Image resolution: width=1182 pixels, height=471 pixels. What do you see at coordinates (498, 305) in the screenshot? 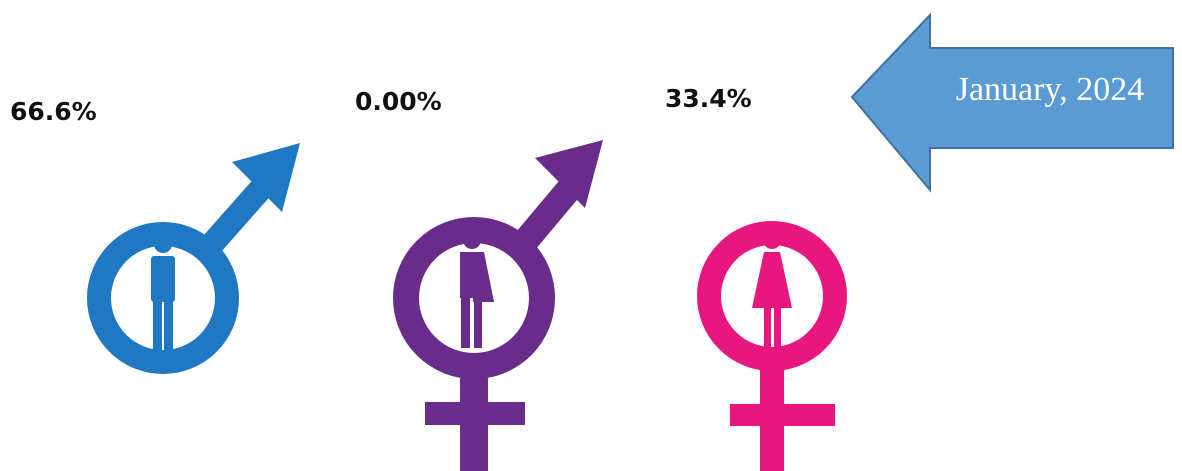
I see `intersex-symbol` at bounding box center [498, 305].